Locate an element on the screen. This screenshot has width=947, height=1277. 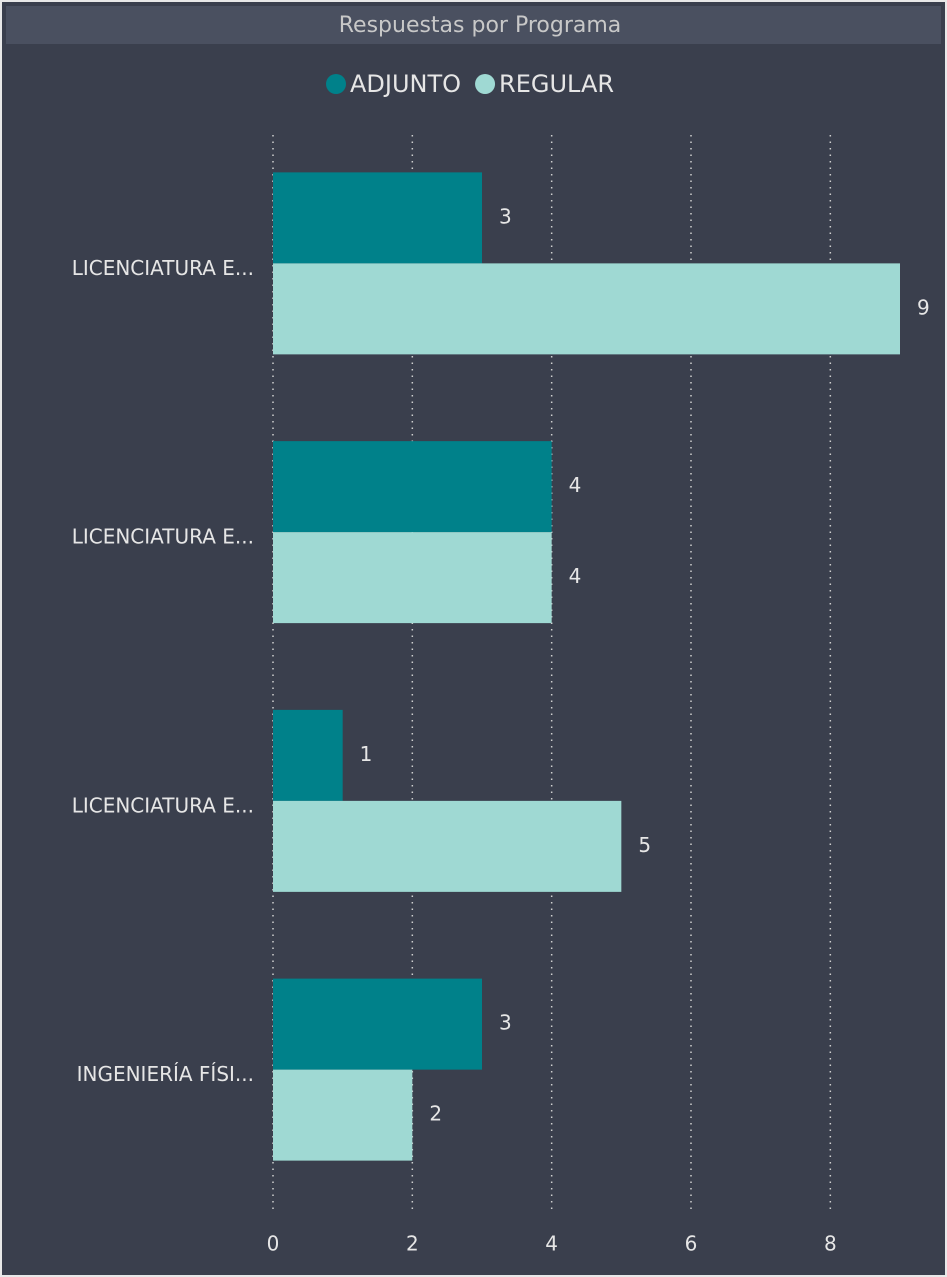
x-tick-label: 4 is located at coordinates (551, 1244).